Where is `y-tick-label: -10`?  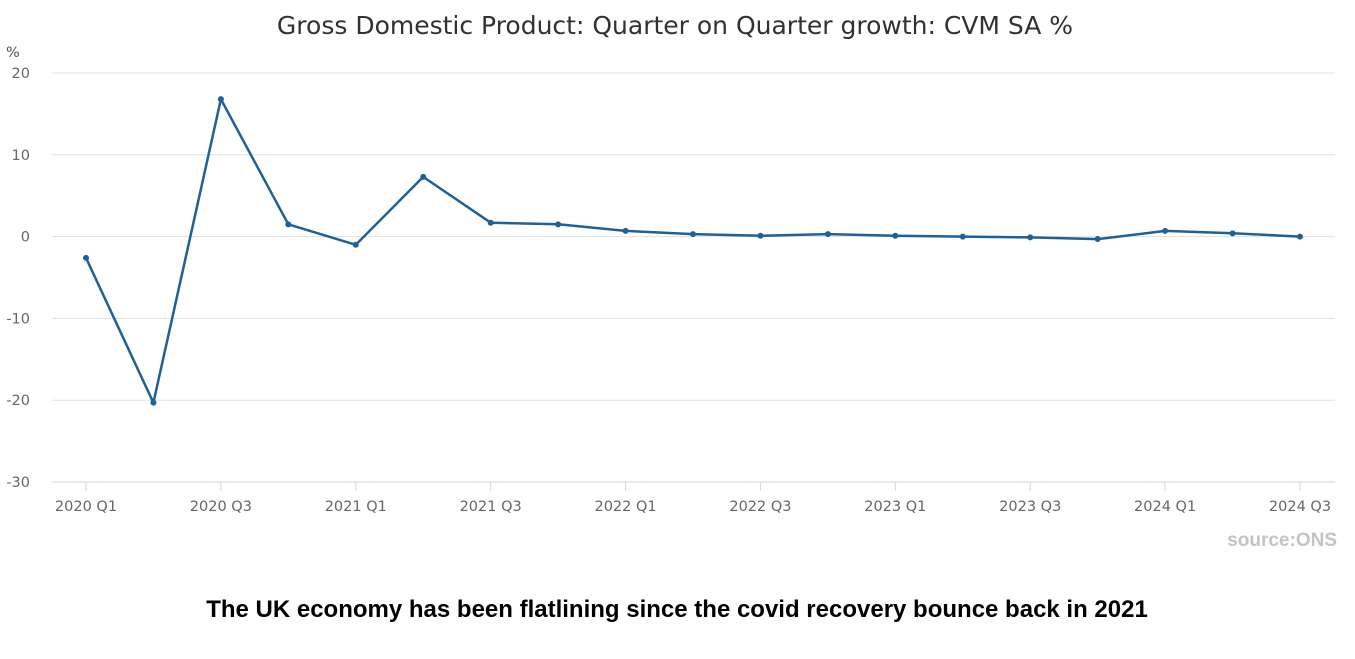 y-tick-label: -10 is located at coordinates (18, 319).